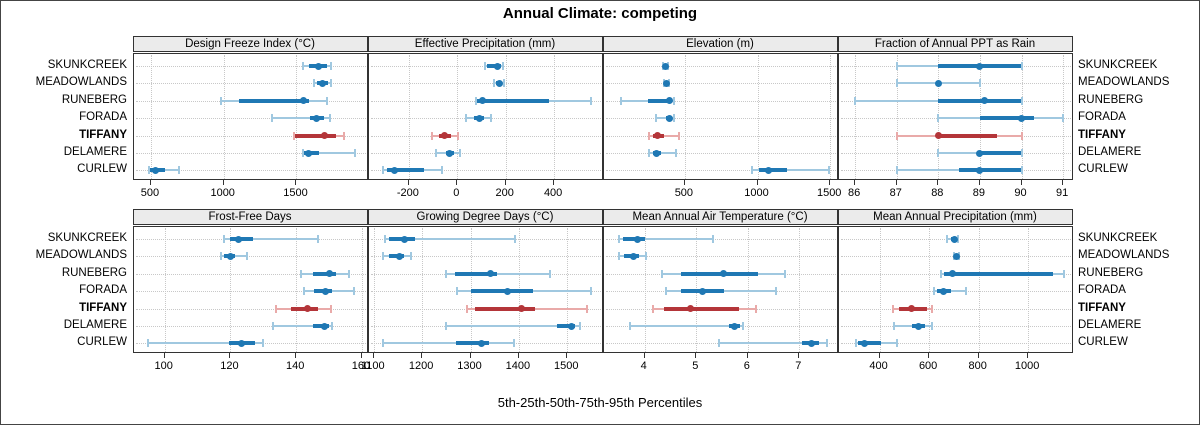 Image resolution: width=1200 pixels, height=425 pixels. Describe the element at coordinates (95, 152) in the screenshot. I see `station-label-left: DELAMERE` at that location.